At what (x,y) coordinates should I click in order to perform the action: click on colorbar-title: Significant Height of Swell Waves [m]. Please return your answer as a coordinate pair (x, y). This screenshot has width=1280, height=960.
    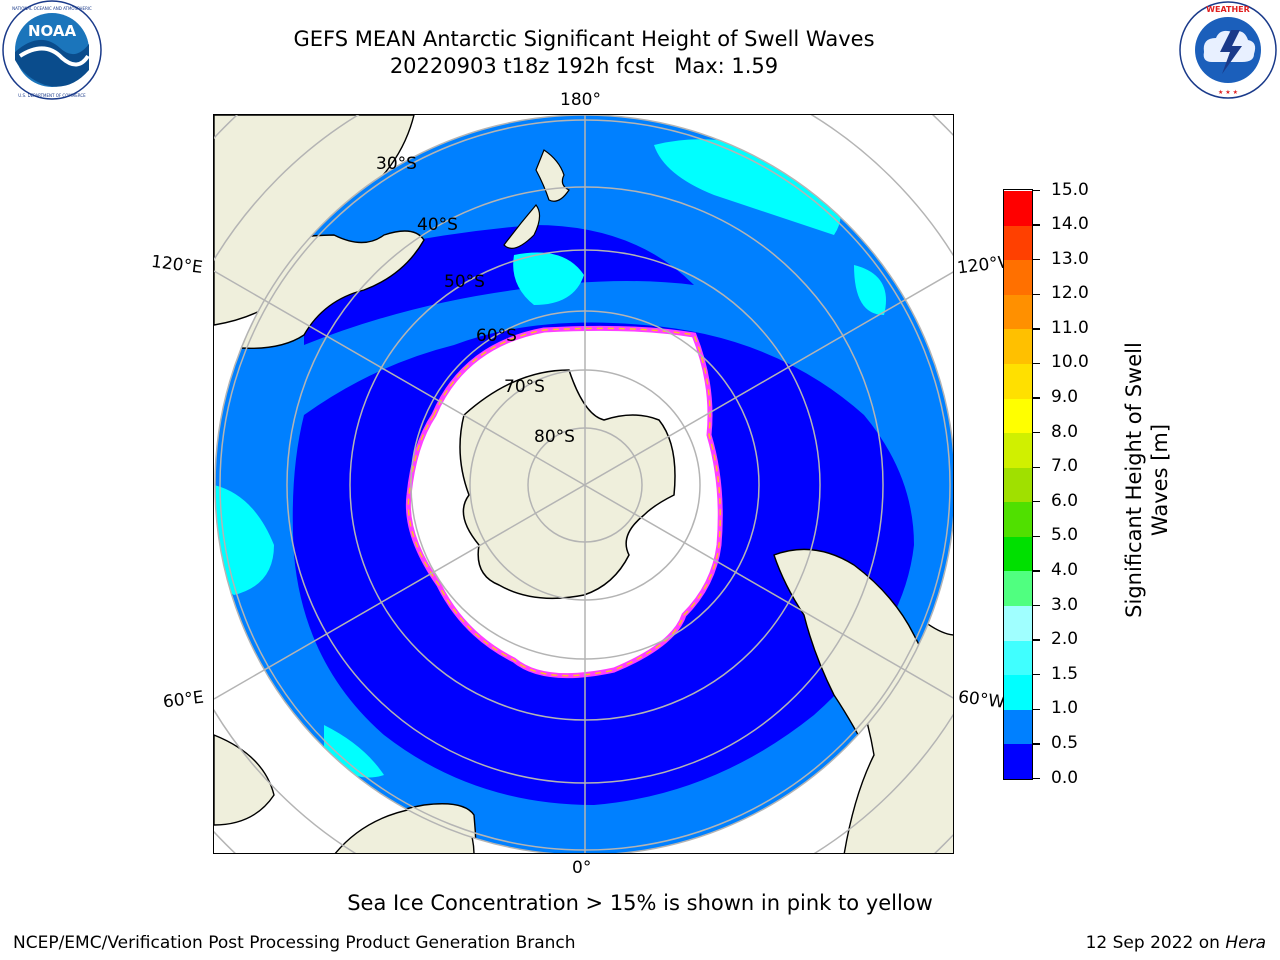
    Looking at the image, I should click on (1147, 480).